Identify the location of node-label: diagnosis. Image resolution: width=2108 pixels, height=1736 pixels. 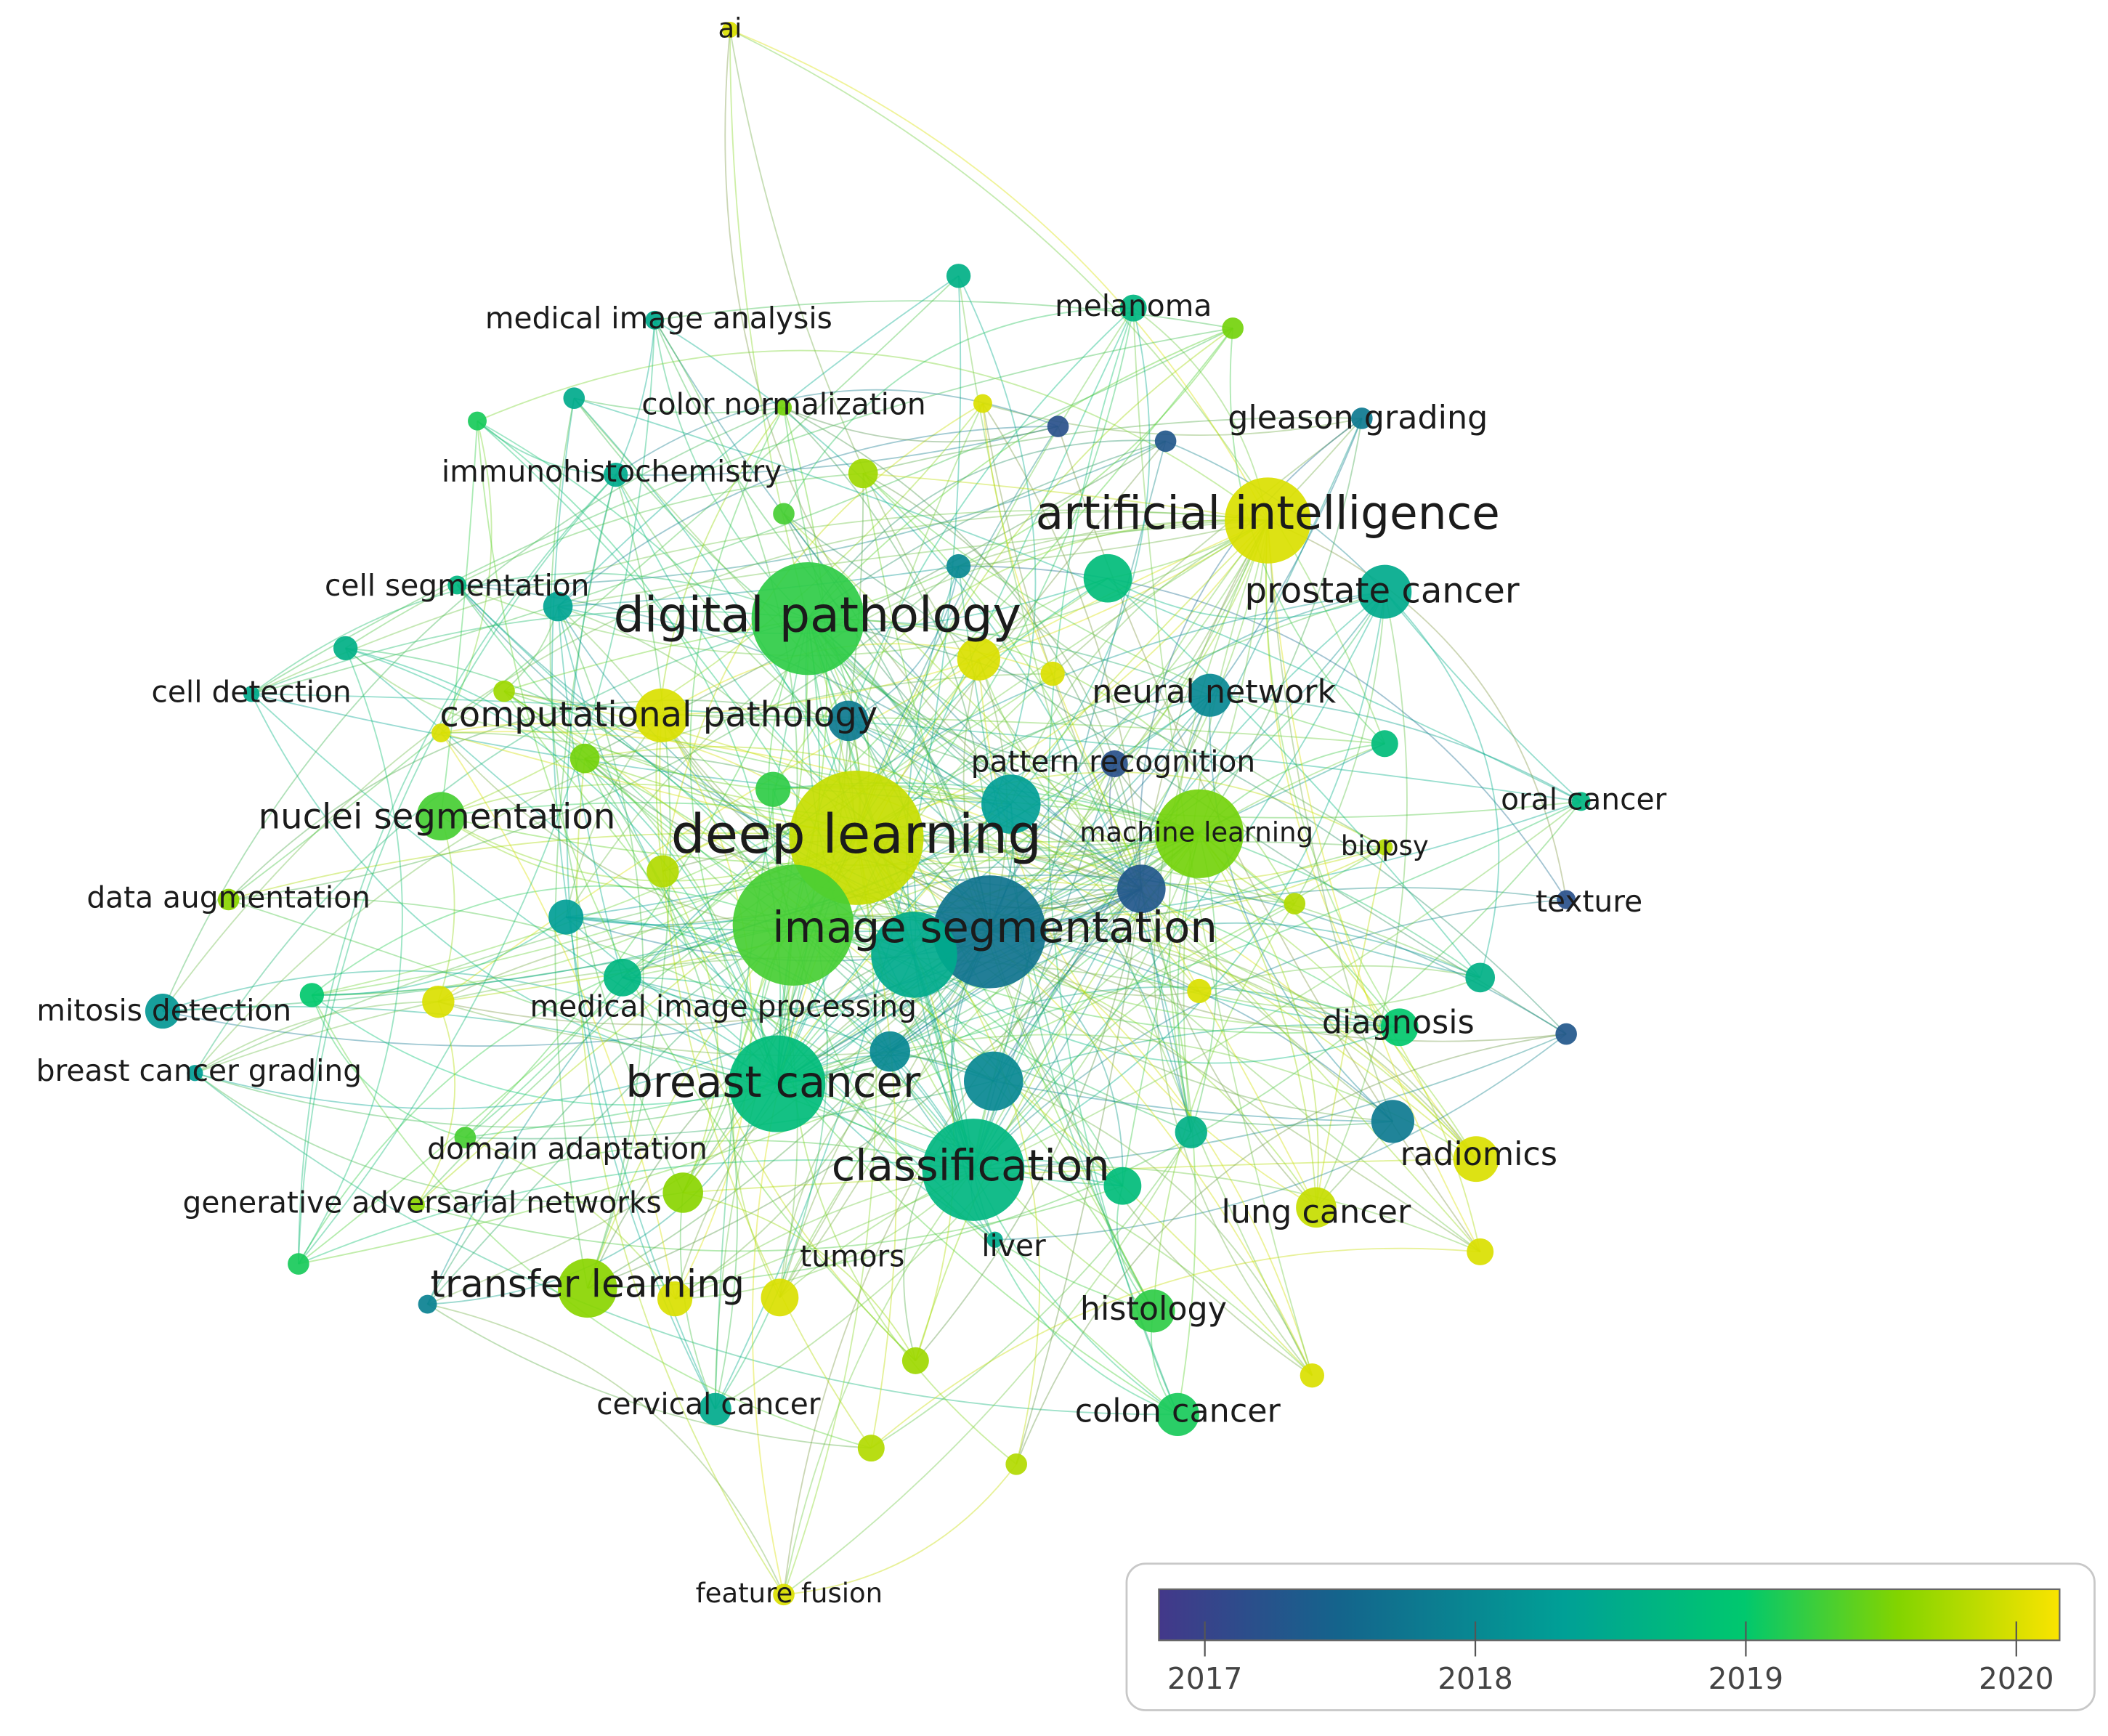
(1398, 1023).